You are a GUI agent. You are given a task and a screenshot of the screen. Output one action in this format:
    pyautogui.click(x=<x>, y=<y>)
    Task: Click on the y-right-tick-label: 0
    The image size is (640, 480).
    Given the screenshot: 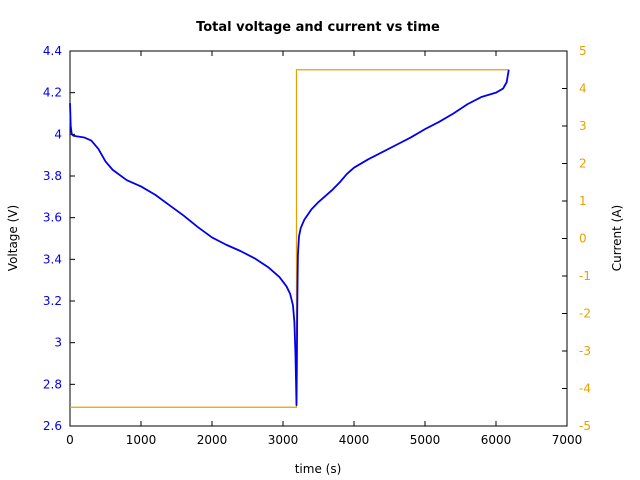 What is the action you would take?
    pyautogui.click(x=583, y=239)
    